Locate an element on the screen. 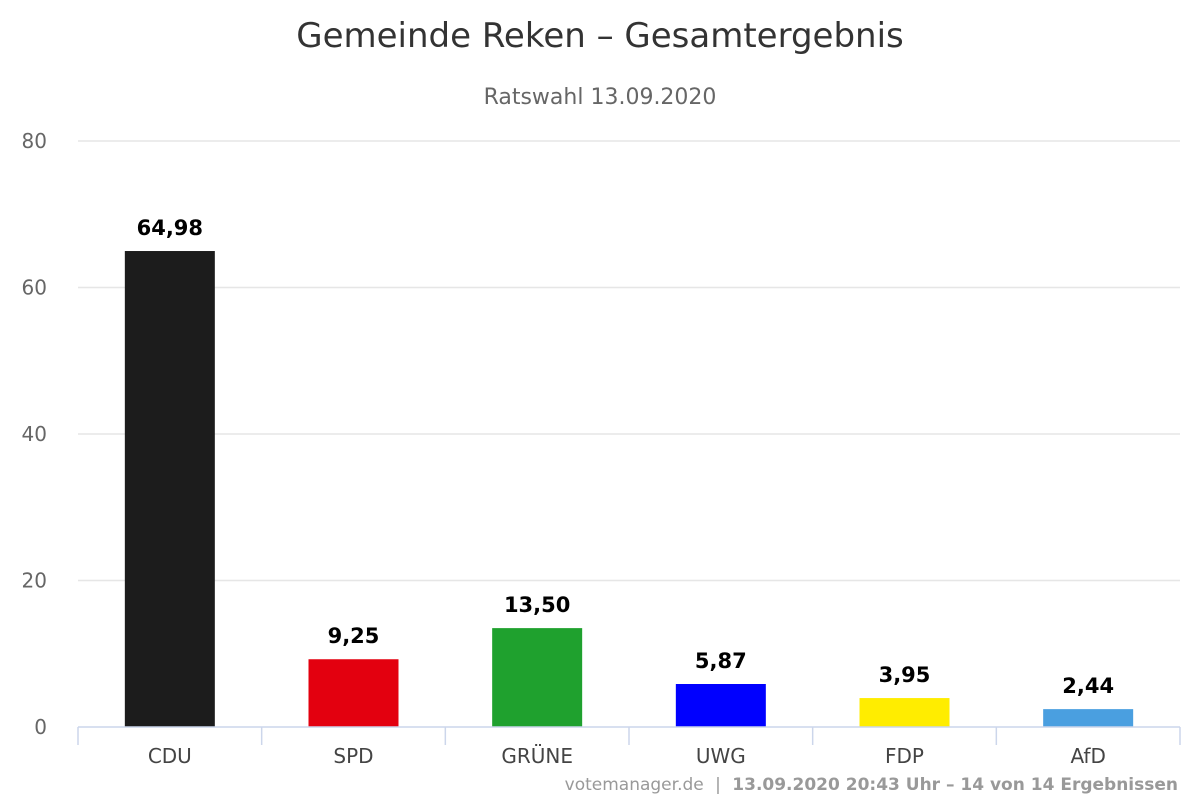 The height and width of the screenshot is (800, 1200). data-label: 13,50 is located at coordinates (537, 605).